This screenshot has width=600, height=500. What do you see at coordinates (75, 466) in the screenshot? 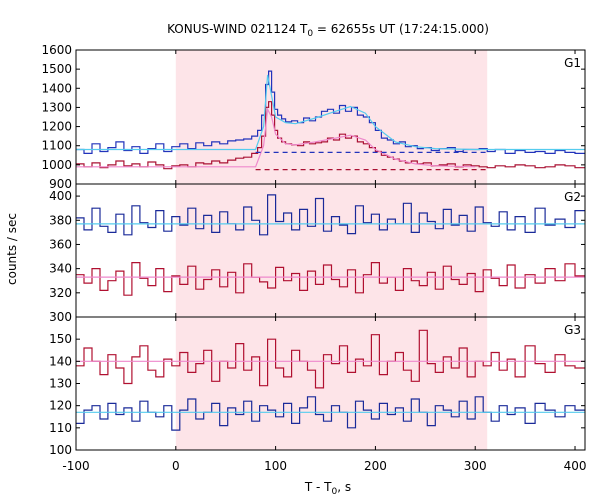
I see `xtick-label: -100` at bounding box center [75, 466].